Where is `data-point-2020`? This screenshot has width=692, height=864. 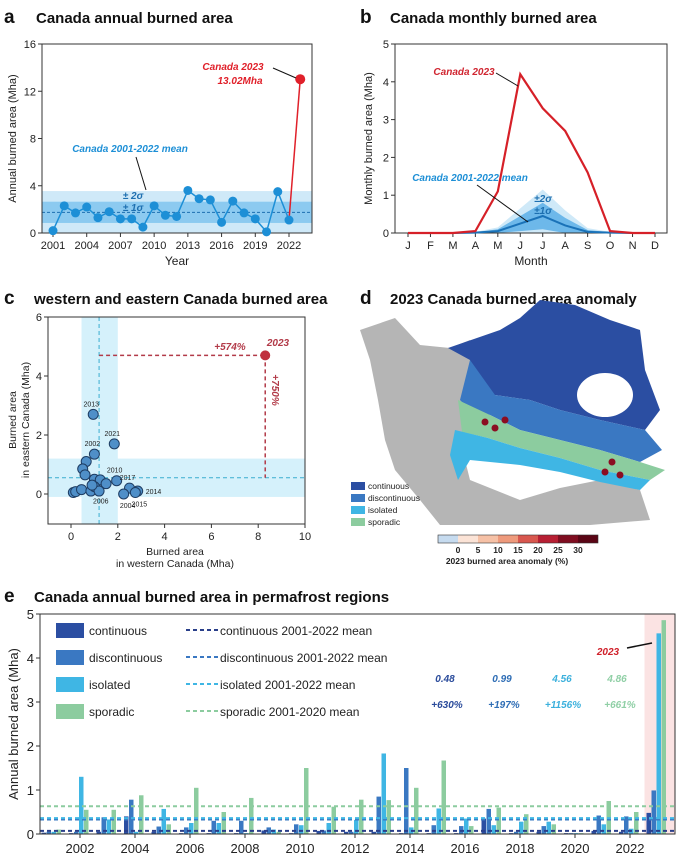 data-point-2020 is located at coordinates (267, 232).